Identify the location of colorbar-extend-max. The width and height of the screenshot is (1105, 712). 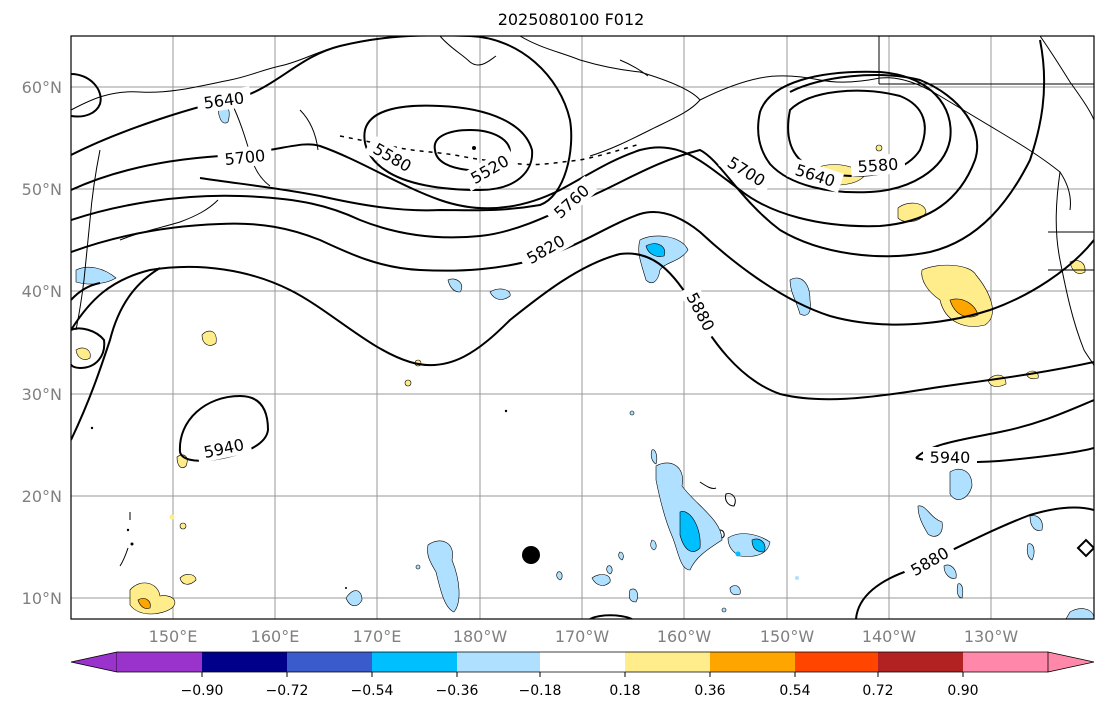
(1071, 662).